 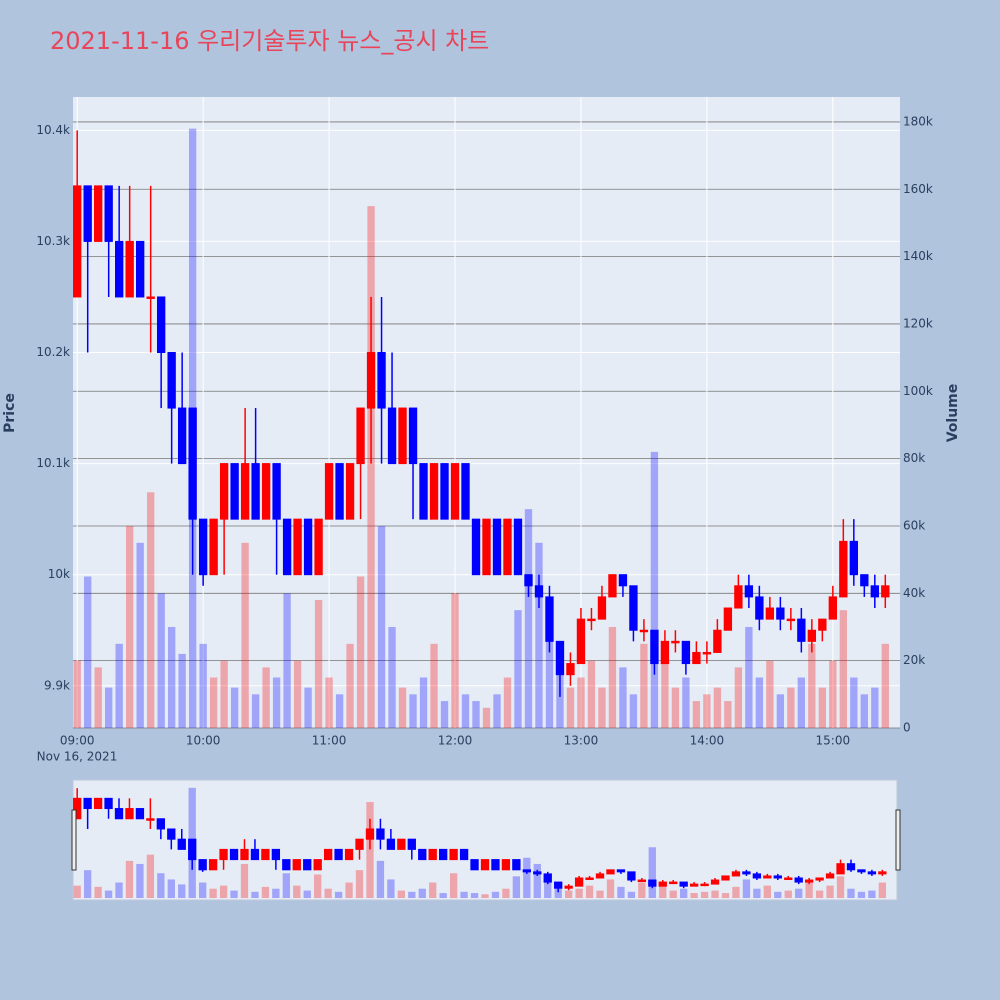 What do you see at coordinates (53, 241) in the screenshot?
I see `y-tick-label: 10.3k` at bounding box center [53, 241].